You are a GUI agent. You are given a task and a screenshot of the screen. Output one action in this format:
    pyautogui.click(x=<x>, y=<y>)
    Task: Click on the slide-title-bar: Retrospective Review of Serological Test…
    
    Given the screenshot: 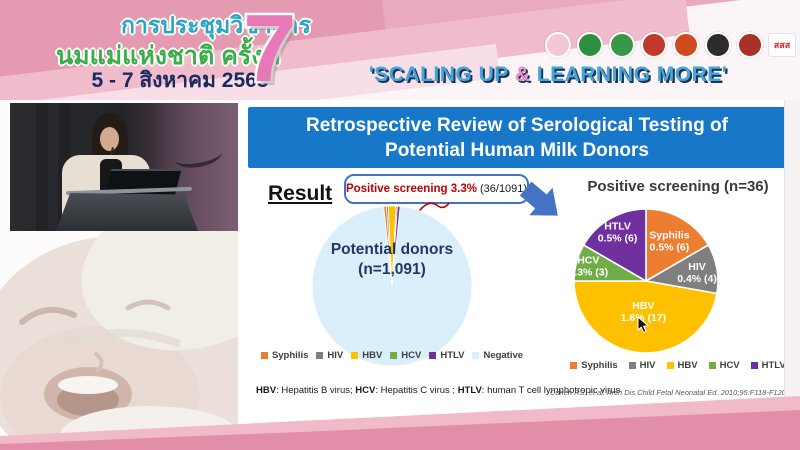 What is the action you would take?
    pyautogui.click(x=517, y=137)
    